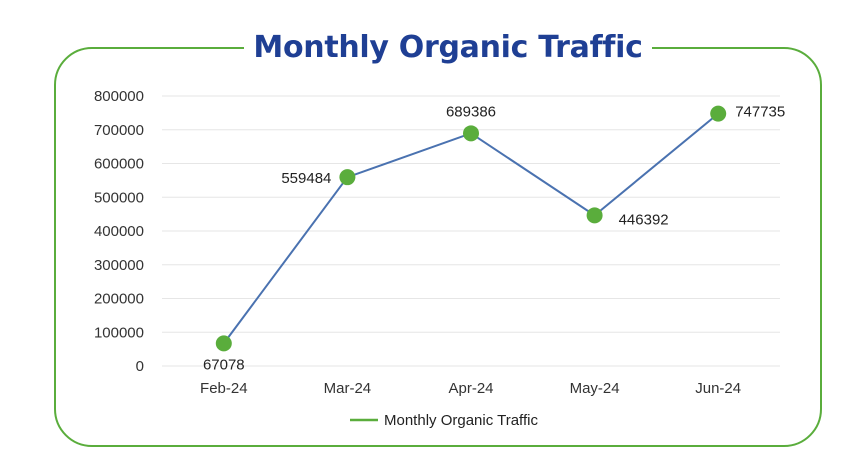 The image size is (848, 468). What do you see at coordinates (224, 364) in the screenshot?
I see `data-label: 67078` at bounding box center [224, 364].